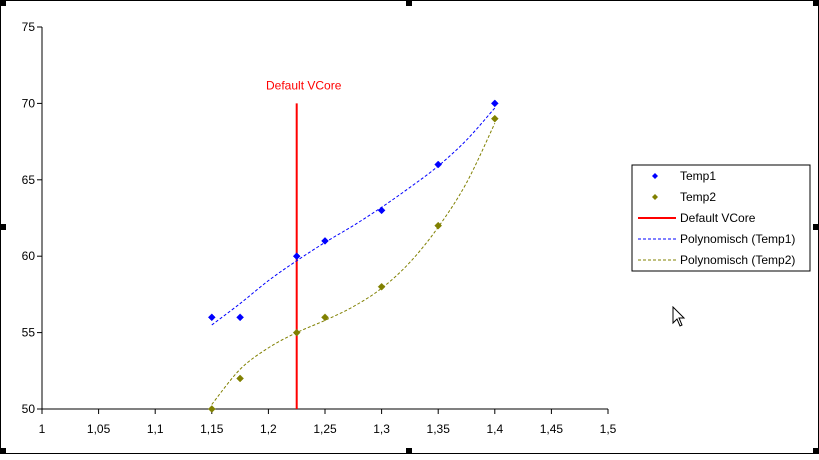 The height and width of the screenshot is (460, 819). What do you see at coordinates (29, 180) in the screenshot?
I see `y-tick-label: 65` at bounding box center [29, 180].